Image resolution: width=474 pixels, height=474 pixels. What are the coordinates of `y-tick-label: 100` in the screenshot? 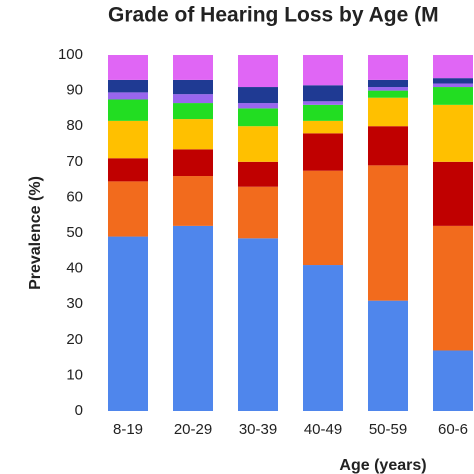 It's located at (70, 54).